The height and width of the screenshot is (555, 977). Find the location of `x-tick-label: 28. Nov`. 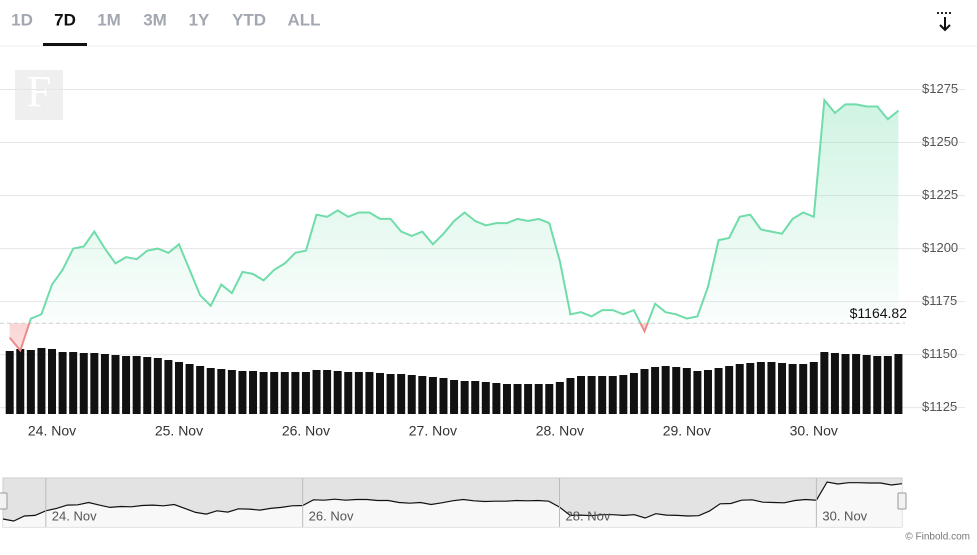

x-tick-label: 28. Nov is located at coordinates (560, 431).